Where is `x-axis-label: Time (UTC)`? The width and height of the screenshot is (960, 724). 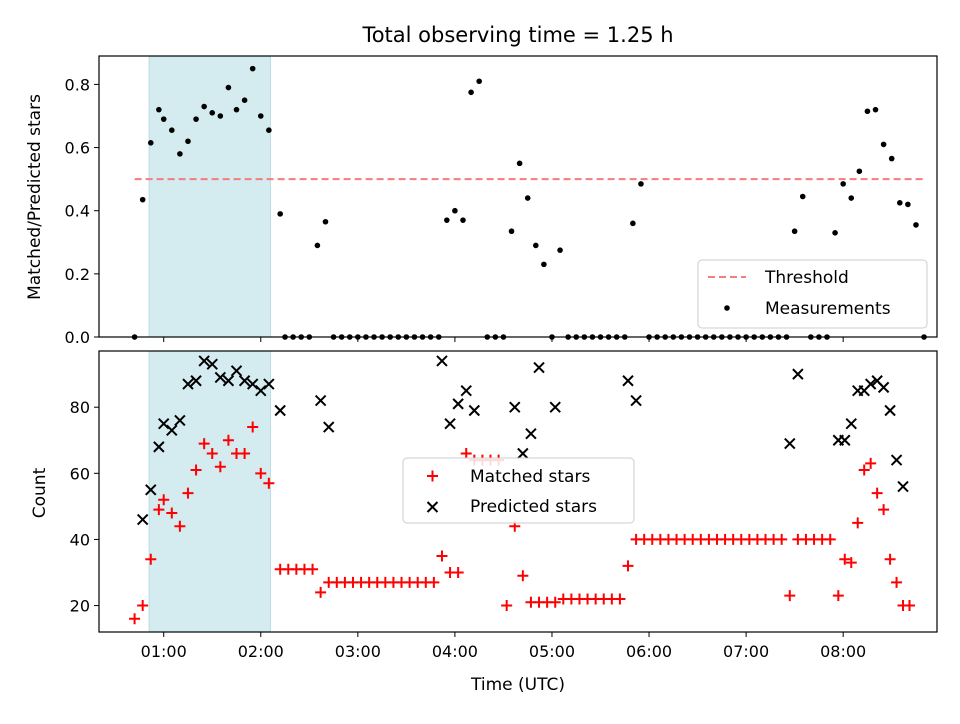 x-axis-label: Time (UTC) is located at coordinates (517, 685).